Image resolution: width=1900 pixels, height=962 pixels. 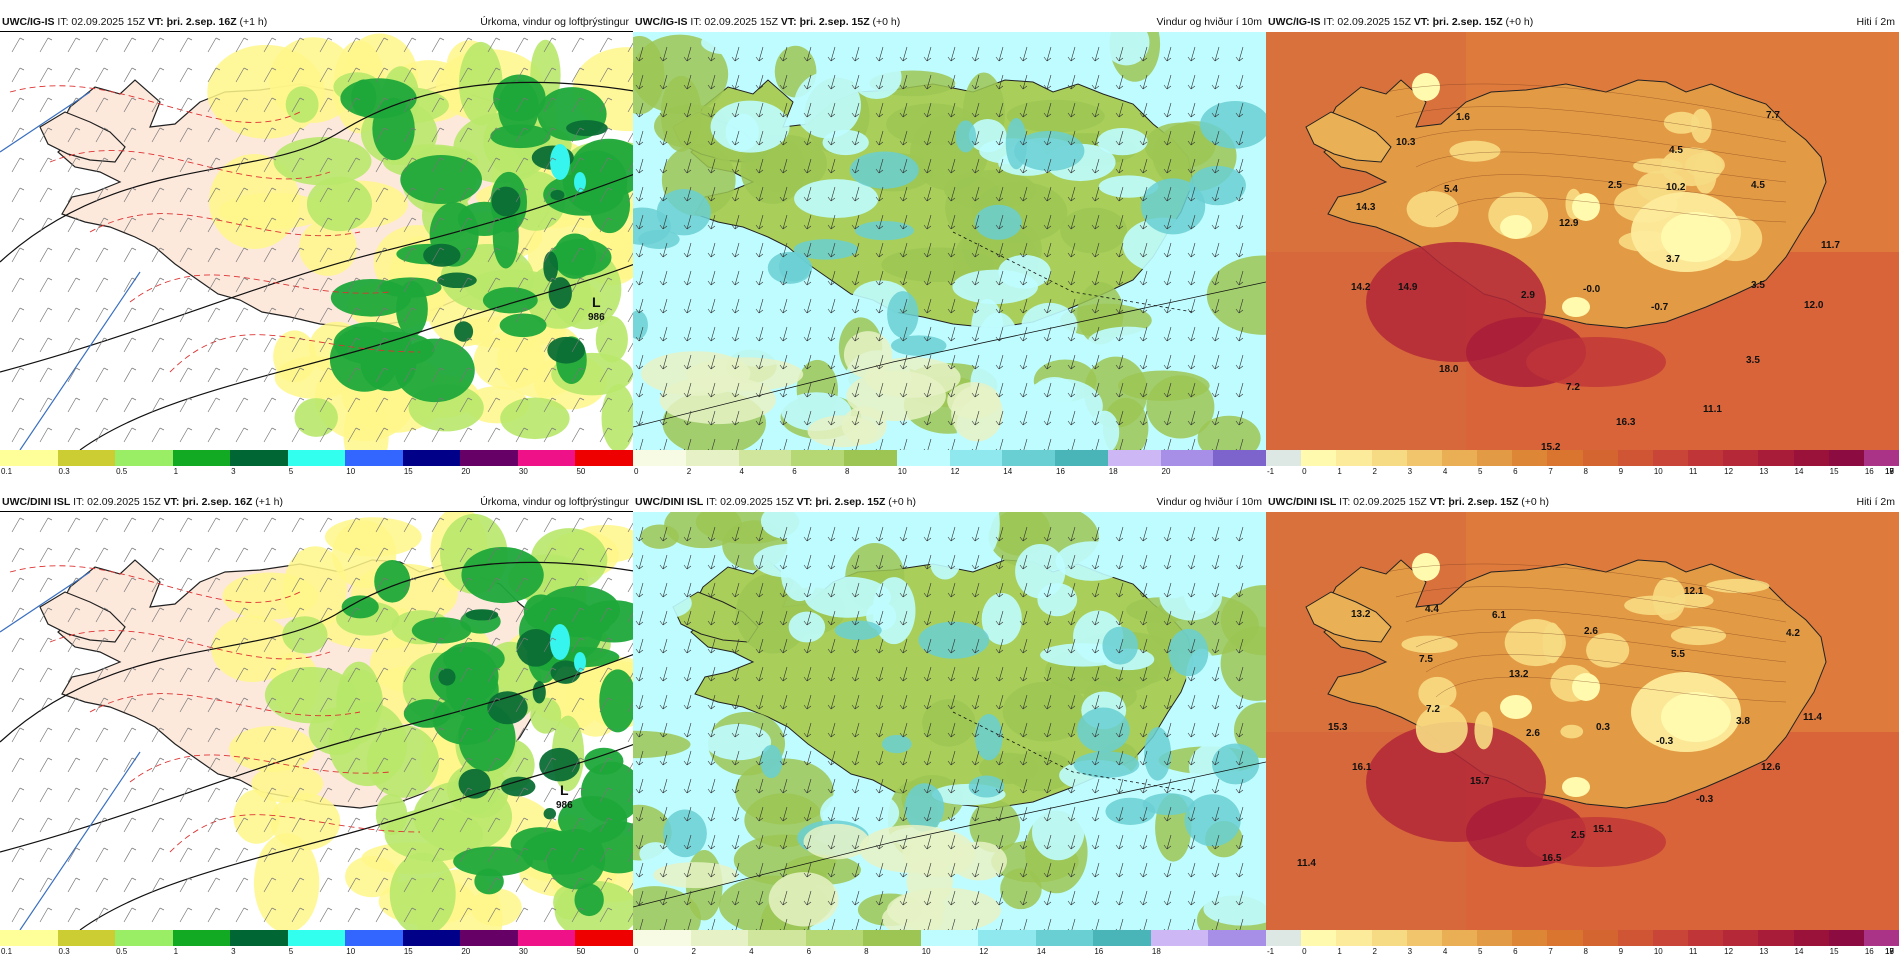 I want to click on scale-tick-label: 50, so click(x=581, y=471).